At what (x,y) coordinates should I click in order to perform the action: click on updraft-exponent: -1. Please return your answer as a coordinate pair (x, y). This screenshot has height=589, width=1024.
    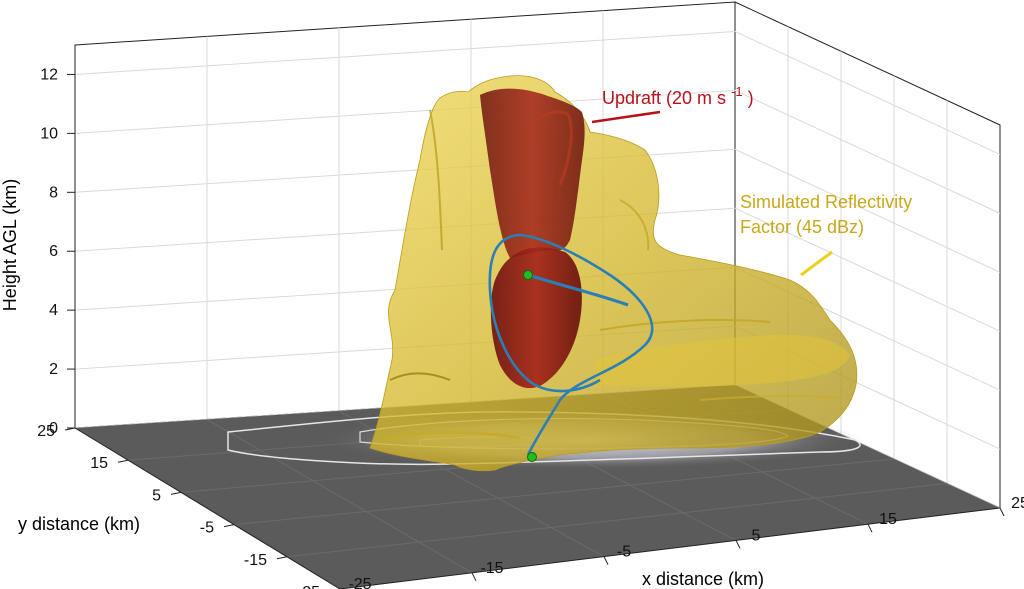
    Looking at the image, I should click on (737, 91).